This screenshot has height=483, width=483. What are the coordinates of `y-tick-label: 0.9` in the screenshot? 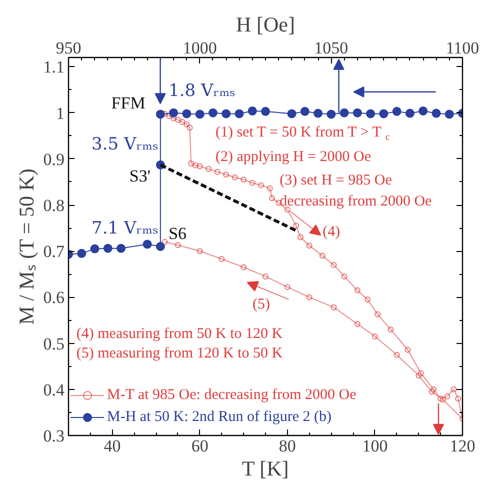 It's located at (53, 159).